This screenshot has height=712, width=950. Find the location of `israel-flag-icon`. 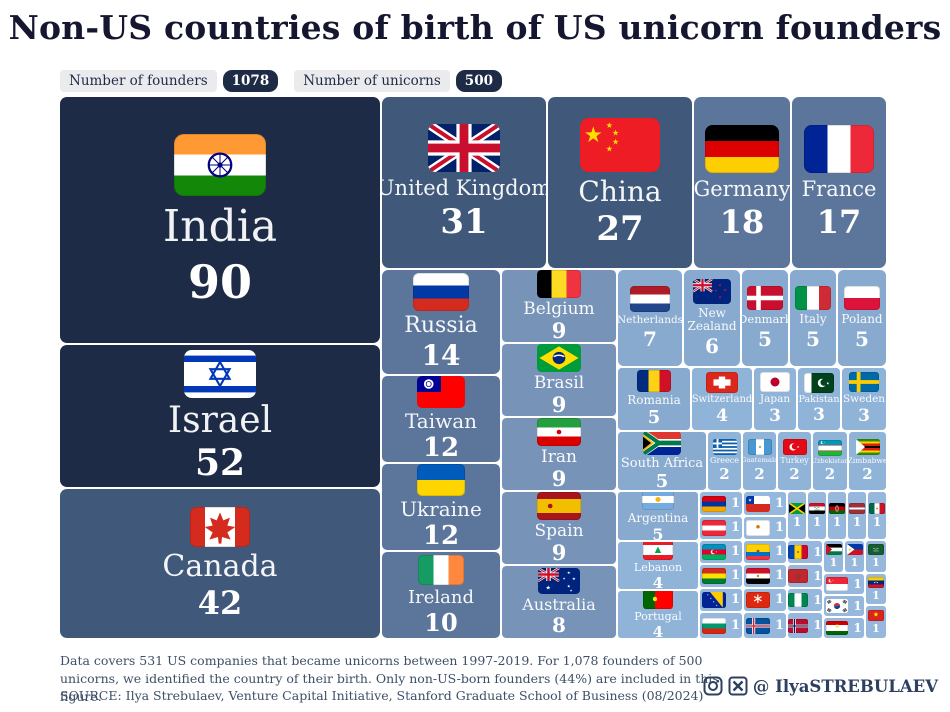

israel-flag-icon is located at coordinates (220, 373).